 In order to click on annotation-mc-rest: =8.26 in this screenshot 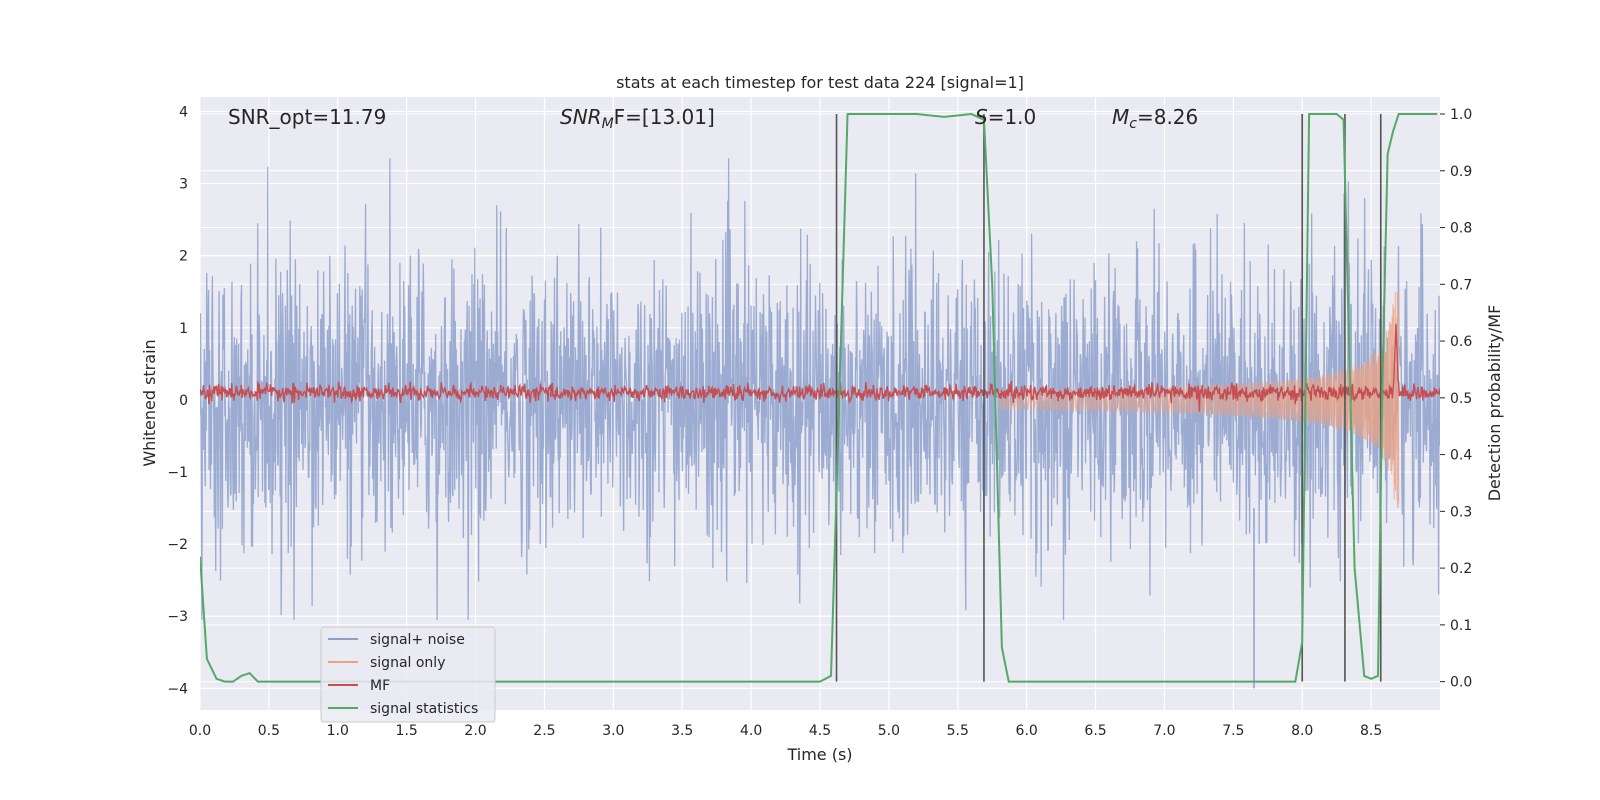, I will do `click(1167, 117)`.